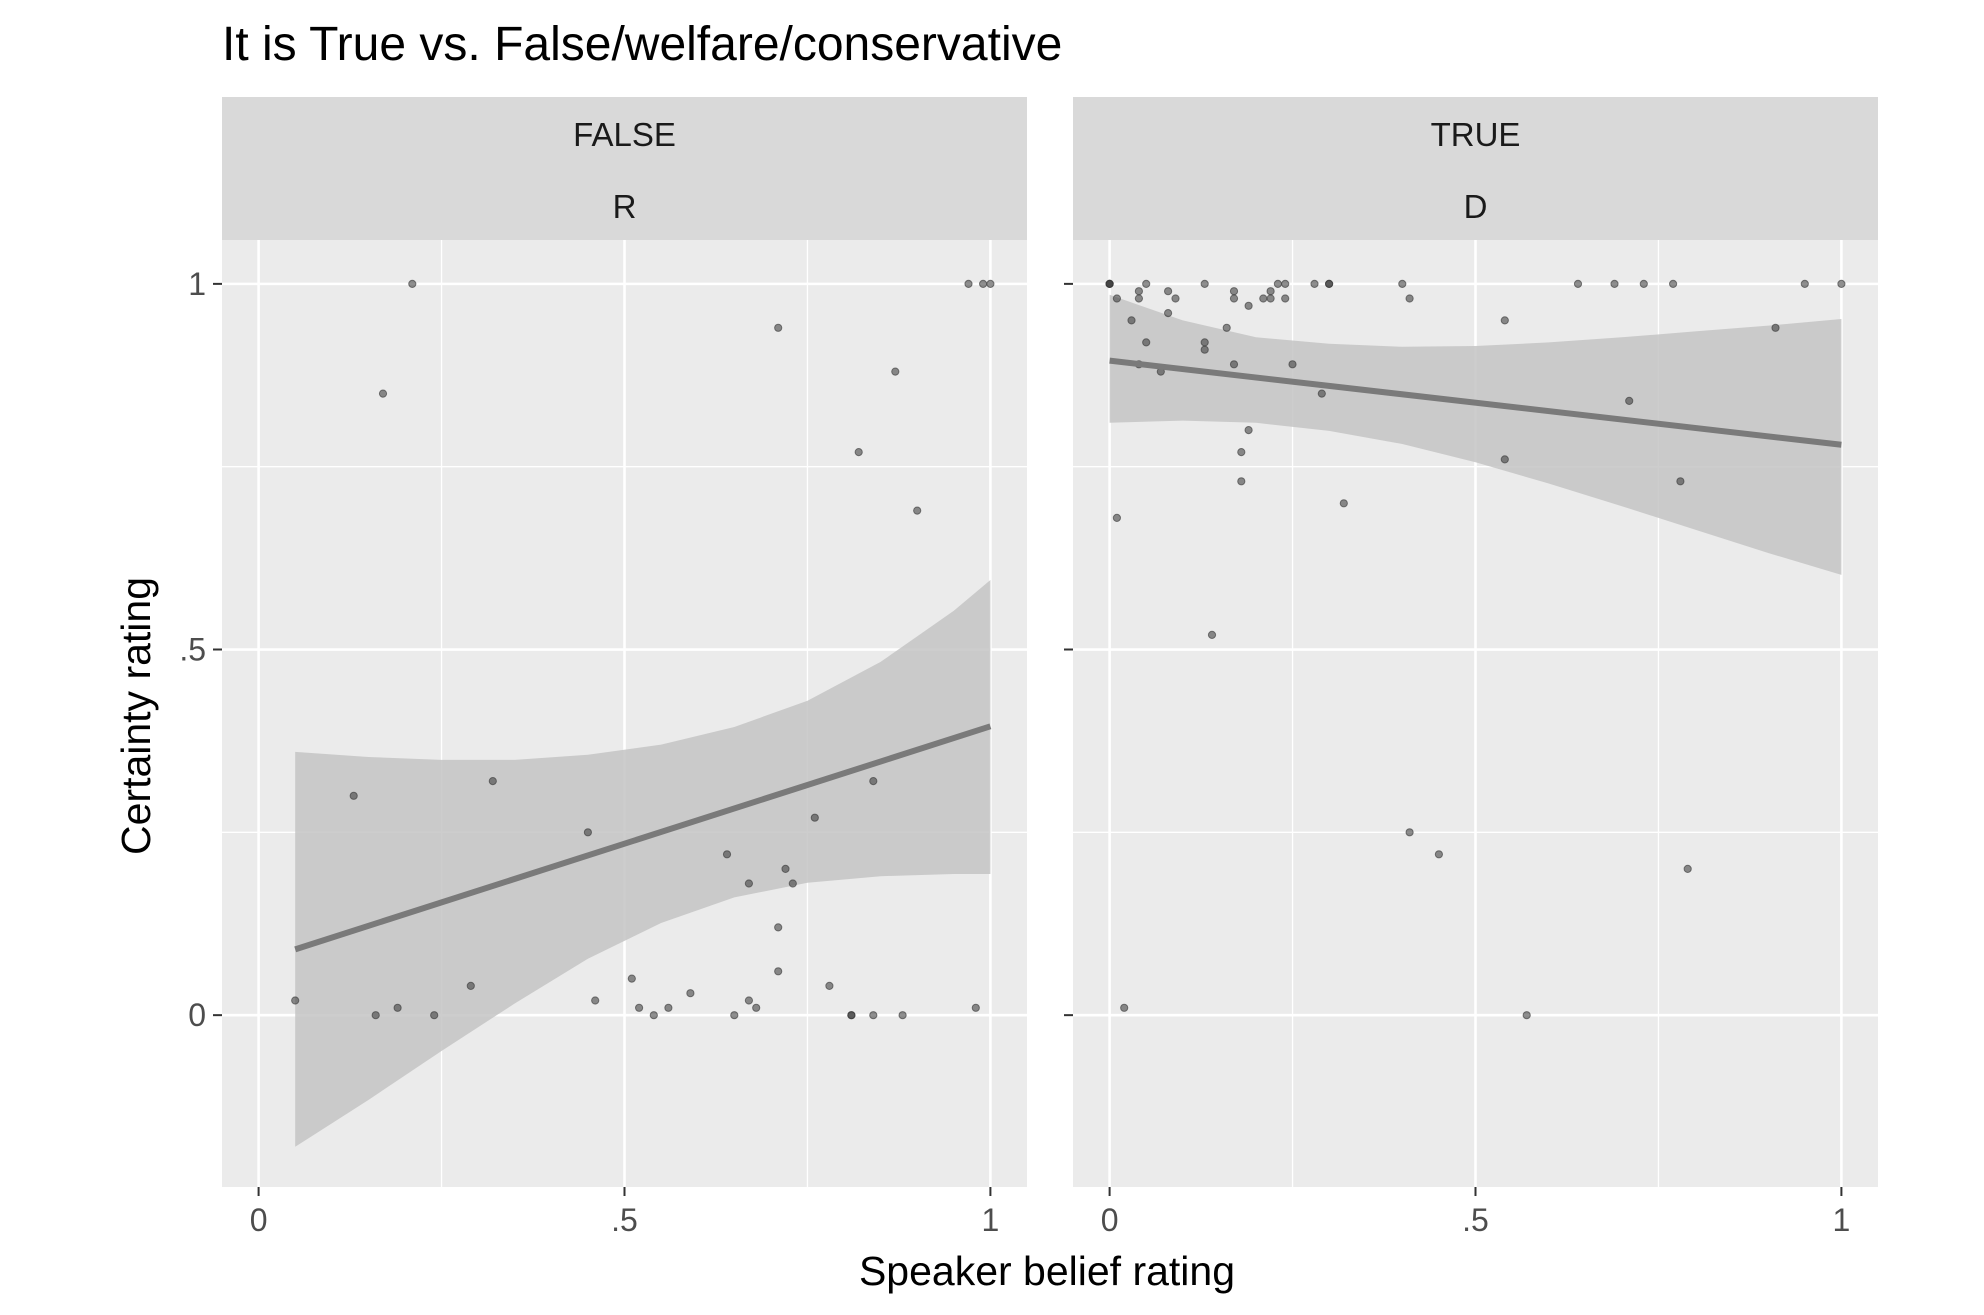 The image size is (1984, 1315). Describe the element at coordinates (136, 716) in the screenshot. I see `y-axis-title: Certainty rating` at that location.